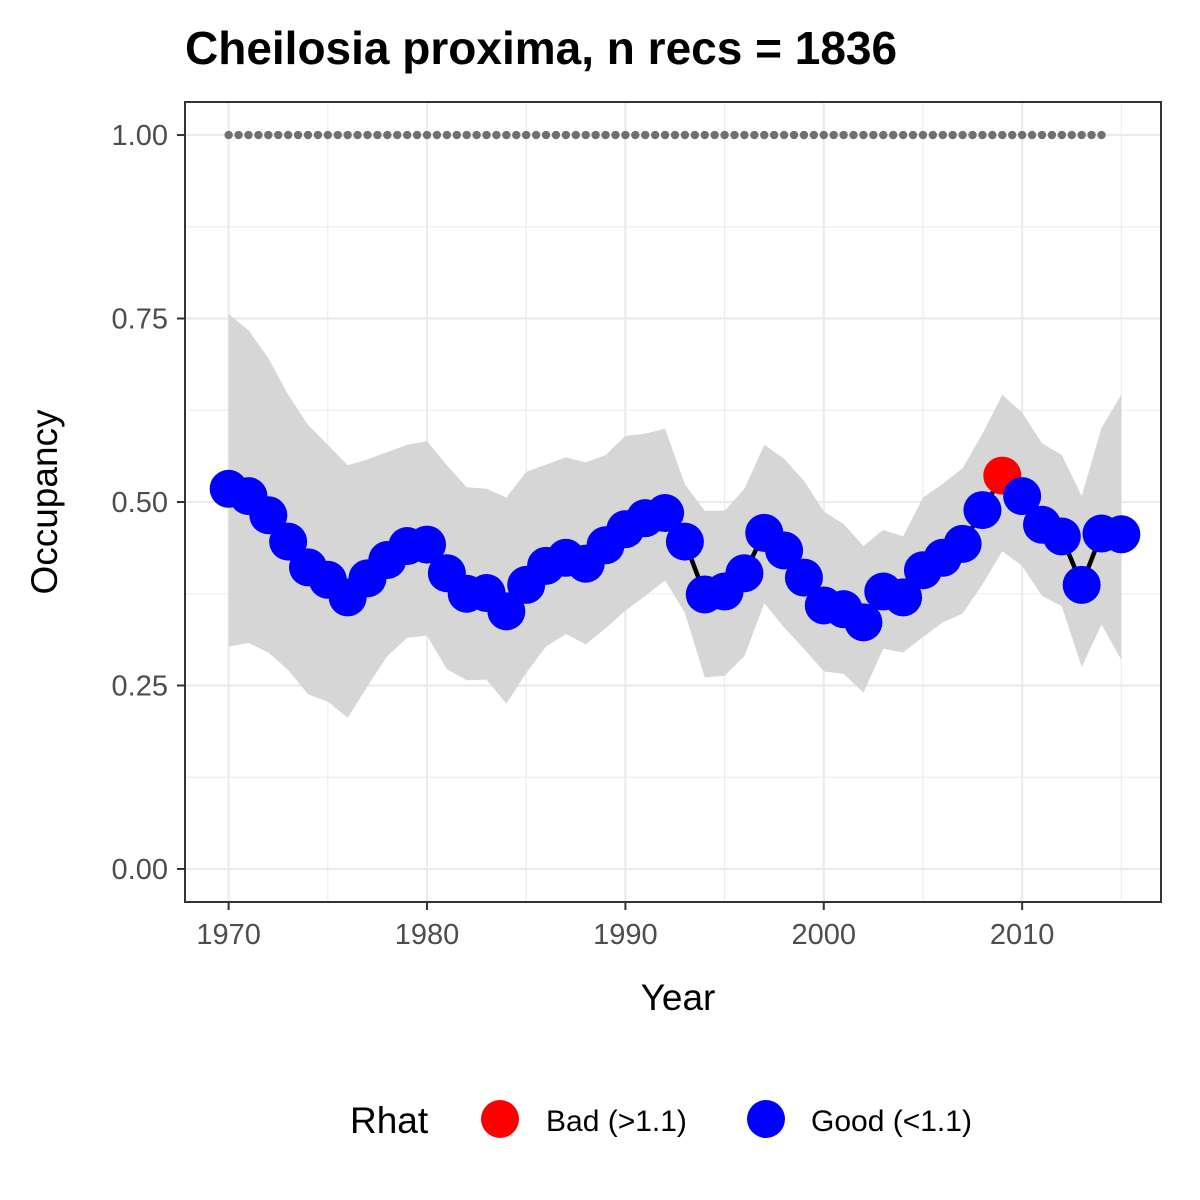 This screenshot has width=1200, height=1200. What do you see at coordinates (766, 1119) in the screenshot?
I see `legend-key-good` at bounding box center [766, 1119].